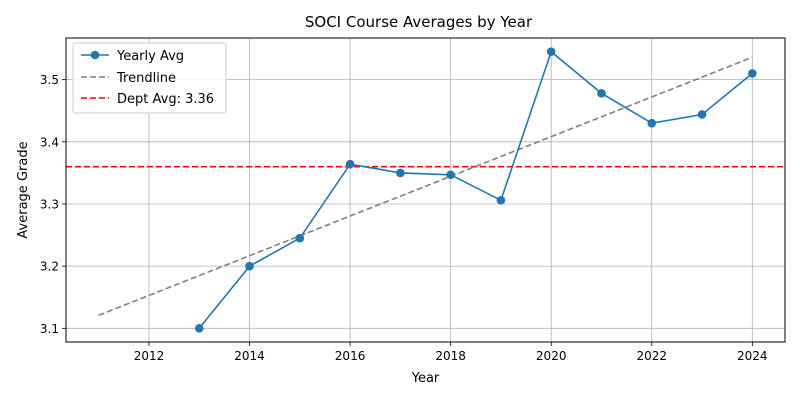 The height and width of the screenshot is (400, 800). Describe the element at coordinates (49, 329) in the screenshot. I see `y-tick-label: 3.1` at that location.